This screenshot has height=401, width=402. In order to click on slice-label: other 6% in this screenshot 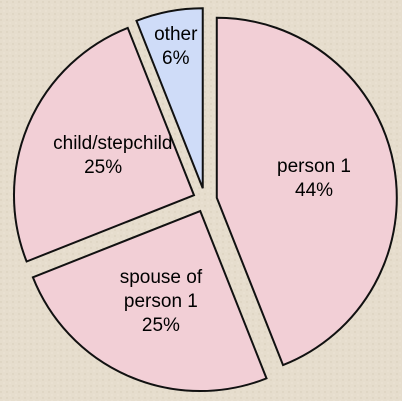, I will do `click(176, 47)`.